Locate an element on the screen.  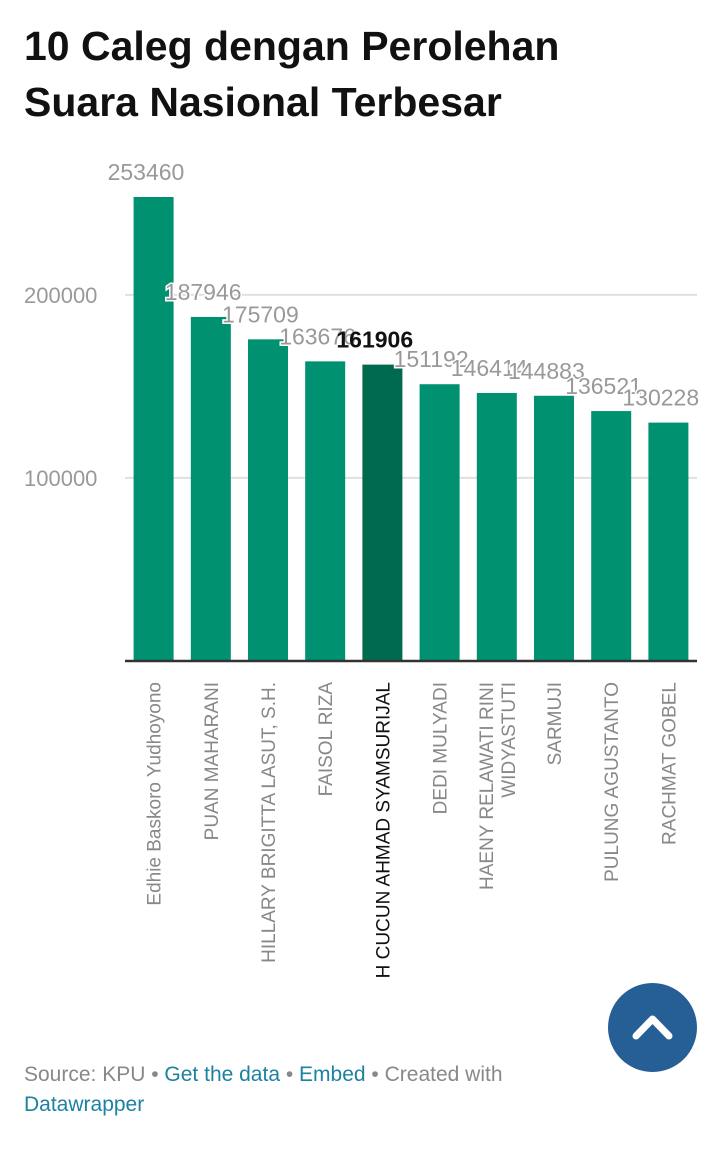
x-tick-label: RACHMAT GOBEL is located at coordinates (669, 763).